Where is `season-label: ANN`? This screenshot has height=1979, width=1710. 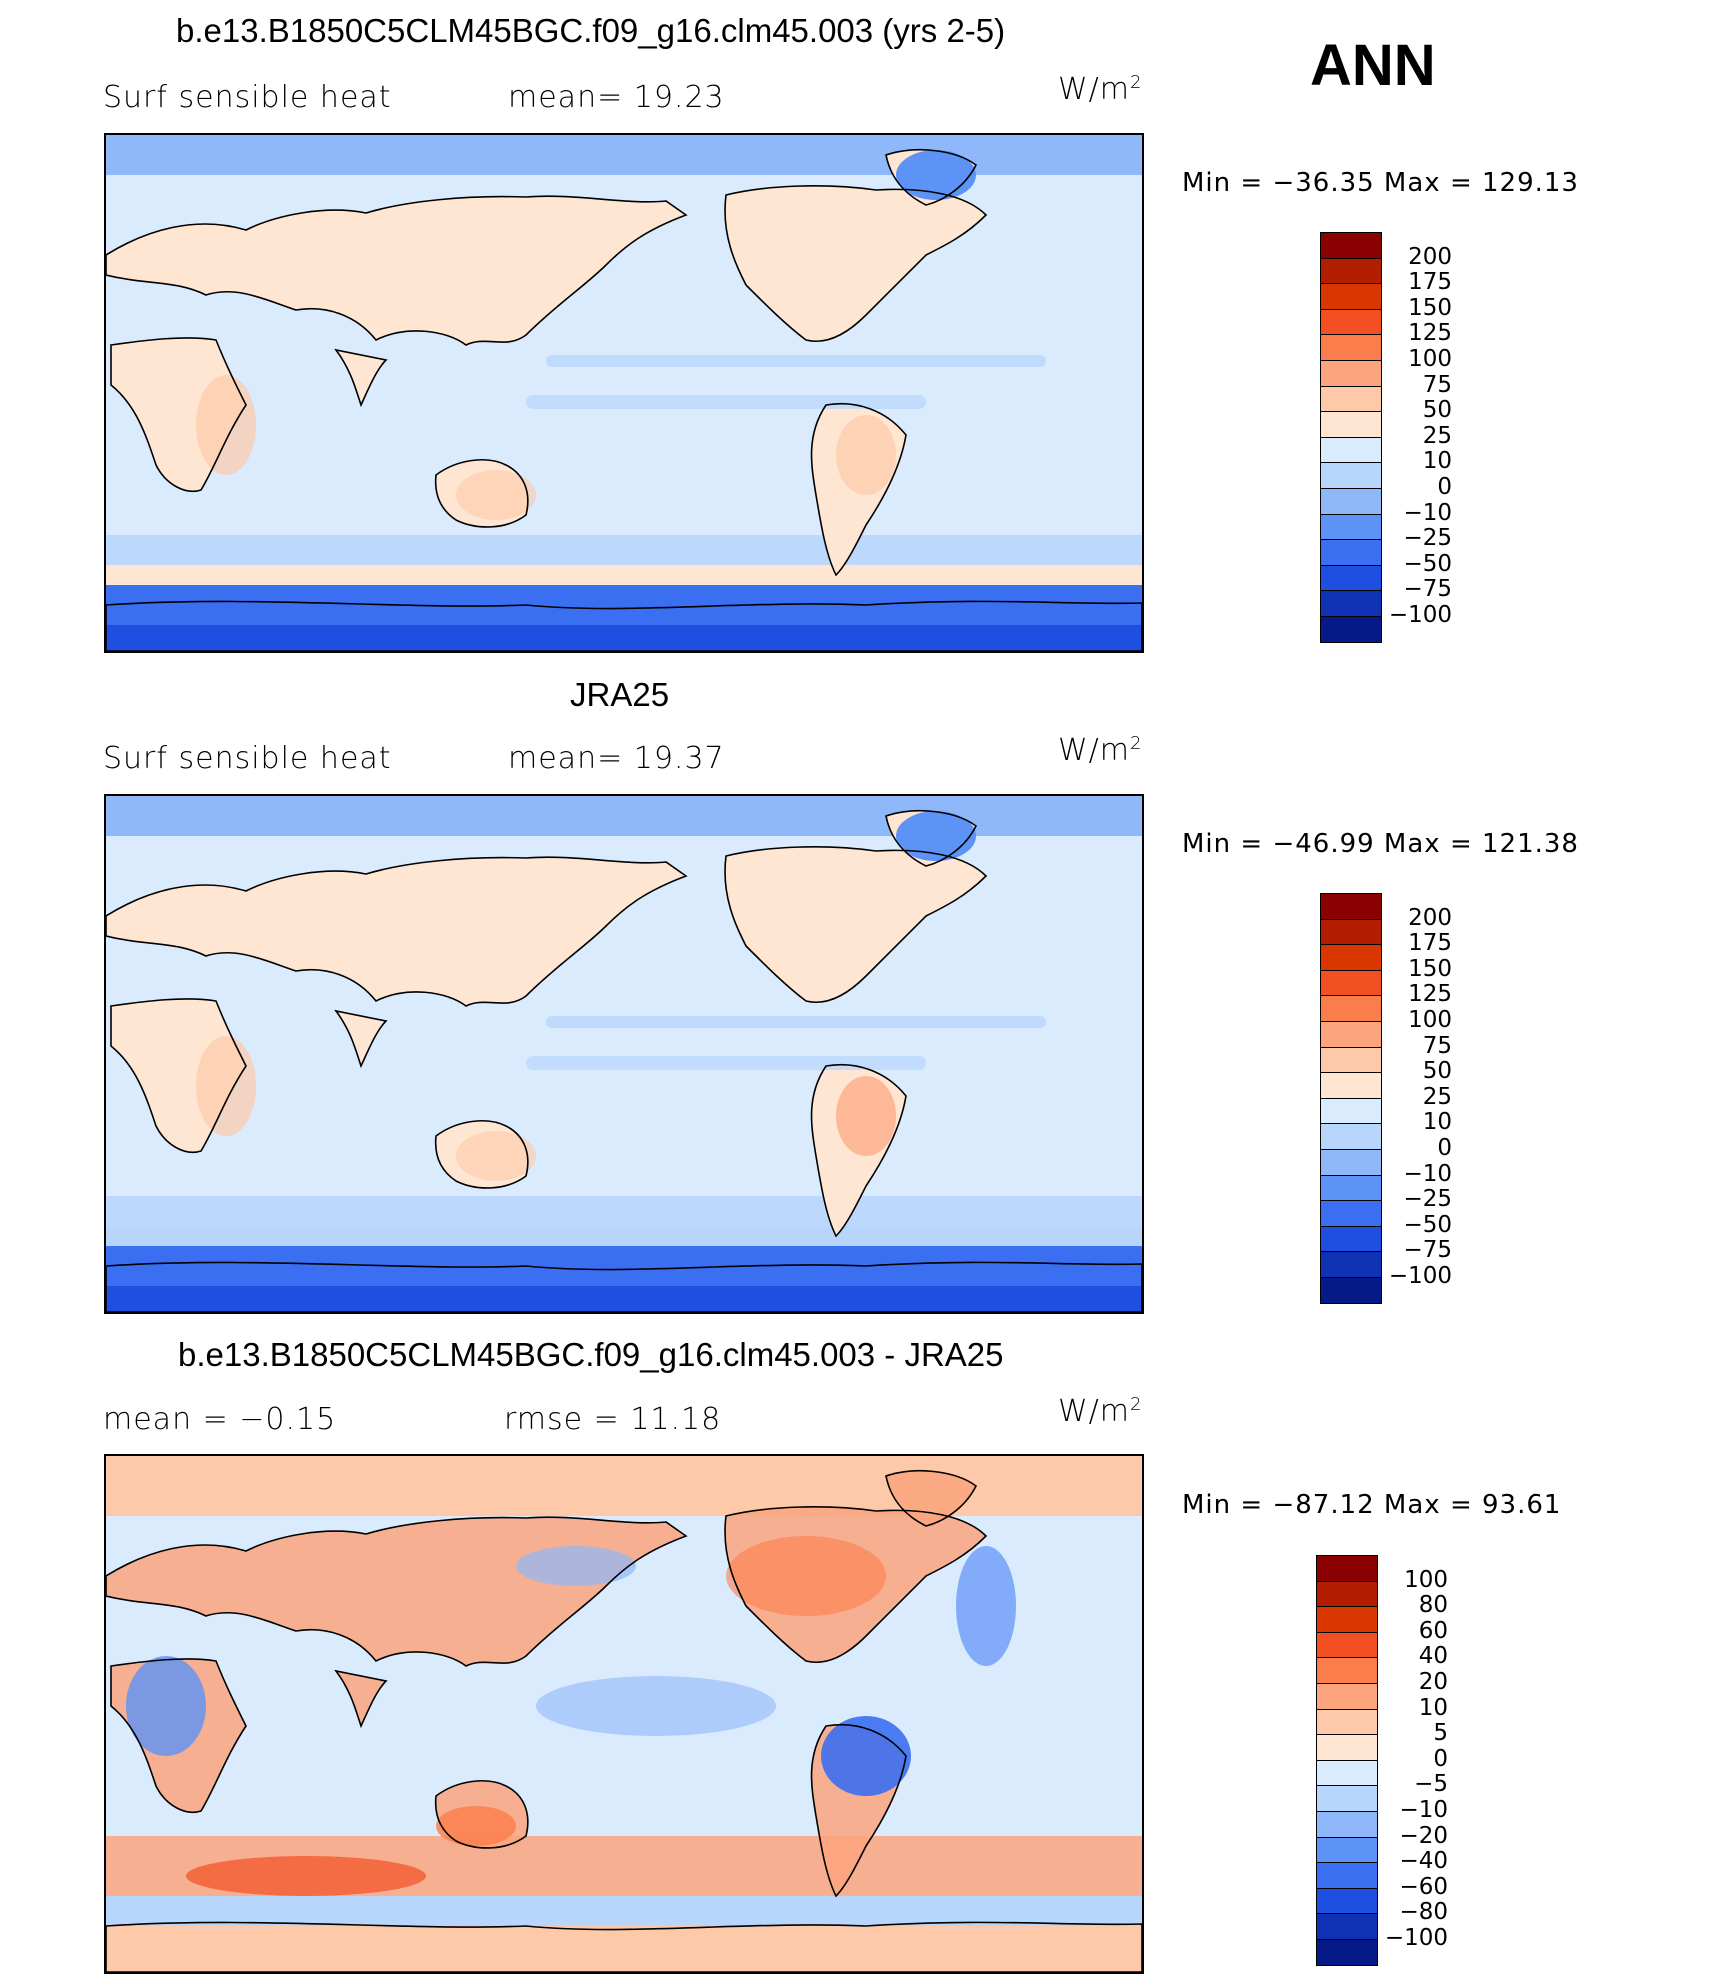 season-label: ANN is located at coordinates (1373, 65).